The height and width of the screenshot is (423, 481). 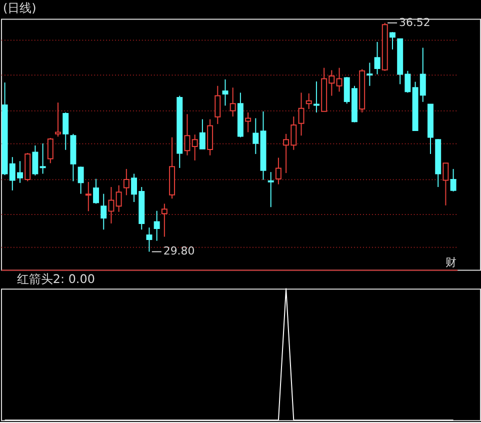 I want to click on chart-title: (日线), so click(x=19, y=7).